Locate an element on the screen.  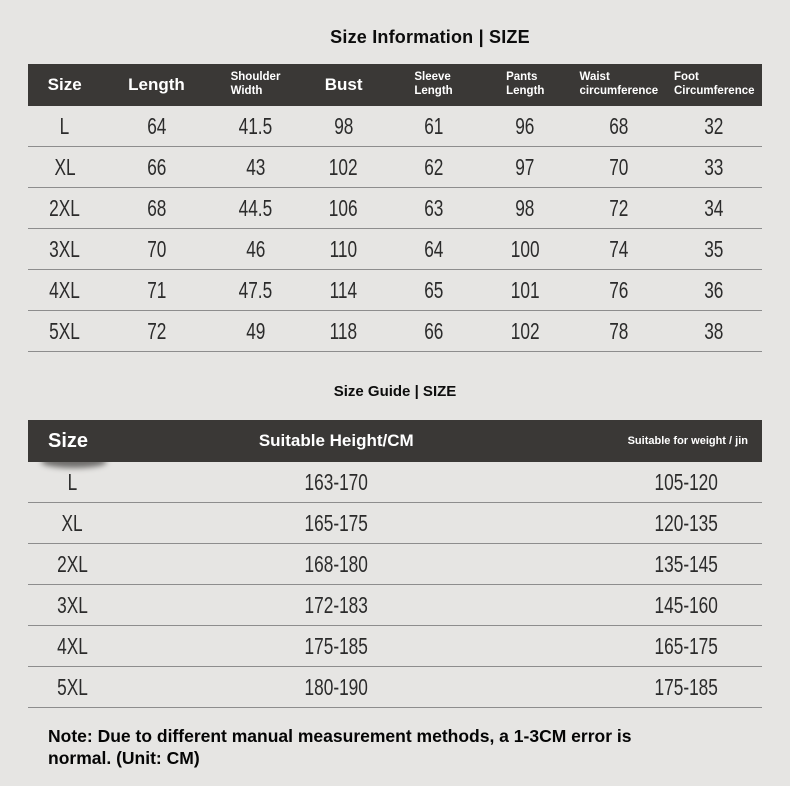
table-cell: 118 is located at coordinates (344, 331).